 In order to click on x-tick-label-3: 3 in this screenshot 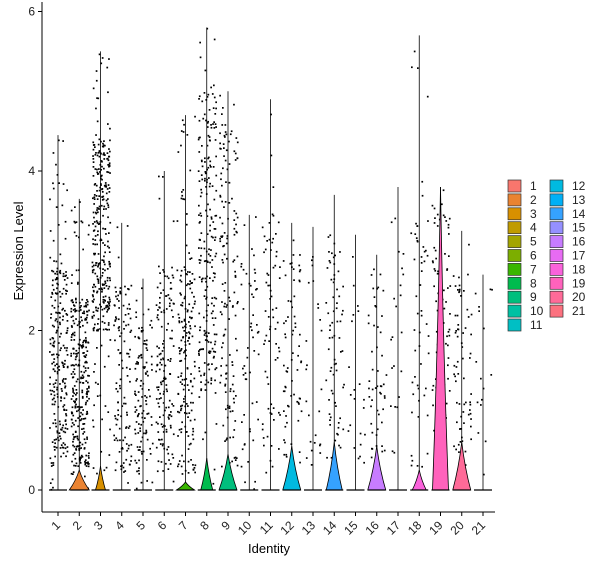, I will do `click(98, 525)`.